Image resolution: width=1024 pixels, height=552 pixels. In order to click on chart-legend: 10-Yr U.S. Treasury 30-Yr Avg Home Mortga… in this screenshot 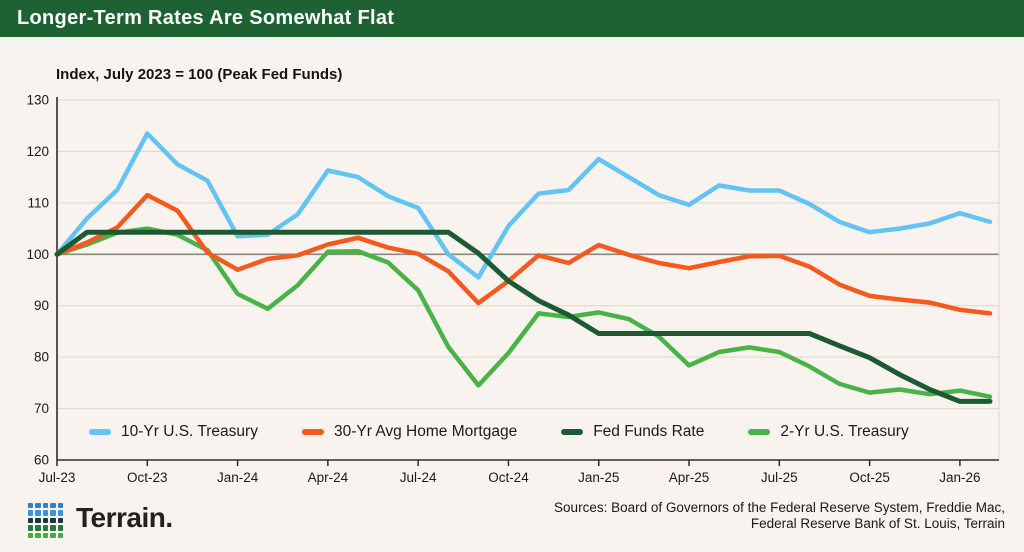, I will do `click(540, 432)`.